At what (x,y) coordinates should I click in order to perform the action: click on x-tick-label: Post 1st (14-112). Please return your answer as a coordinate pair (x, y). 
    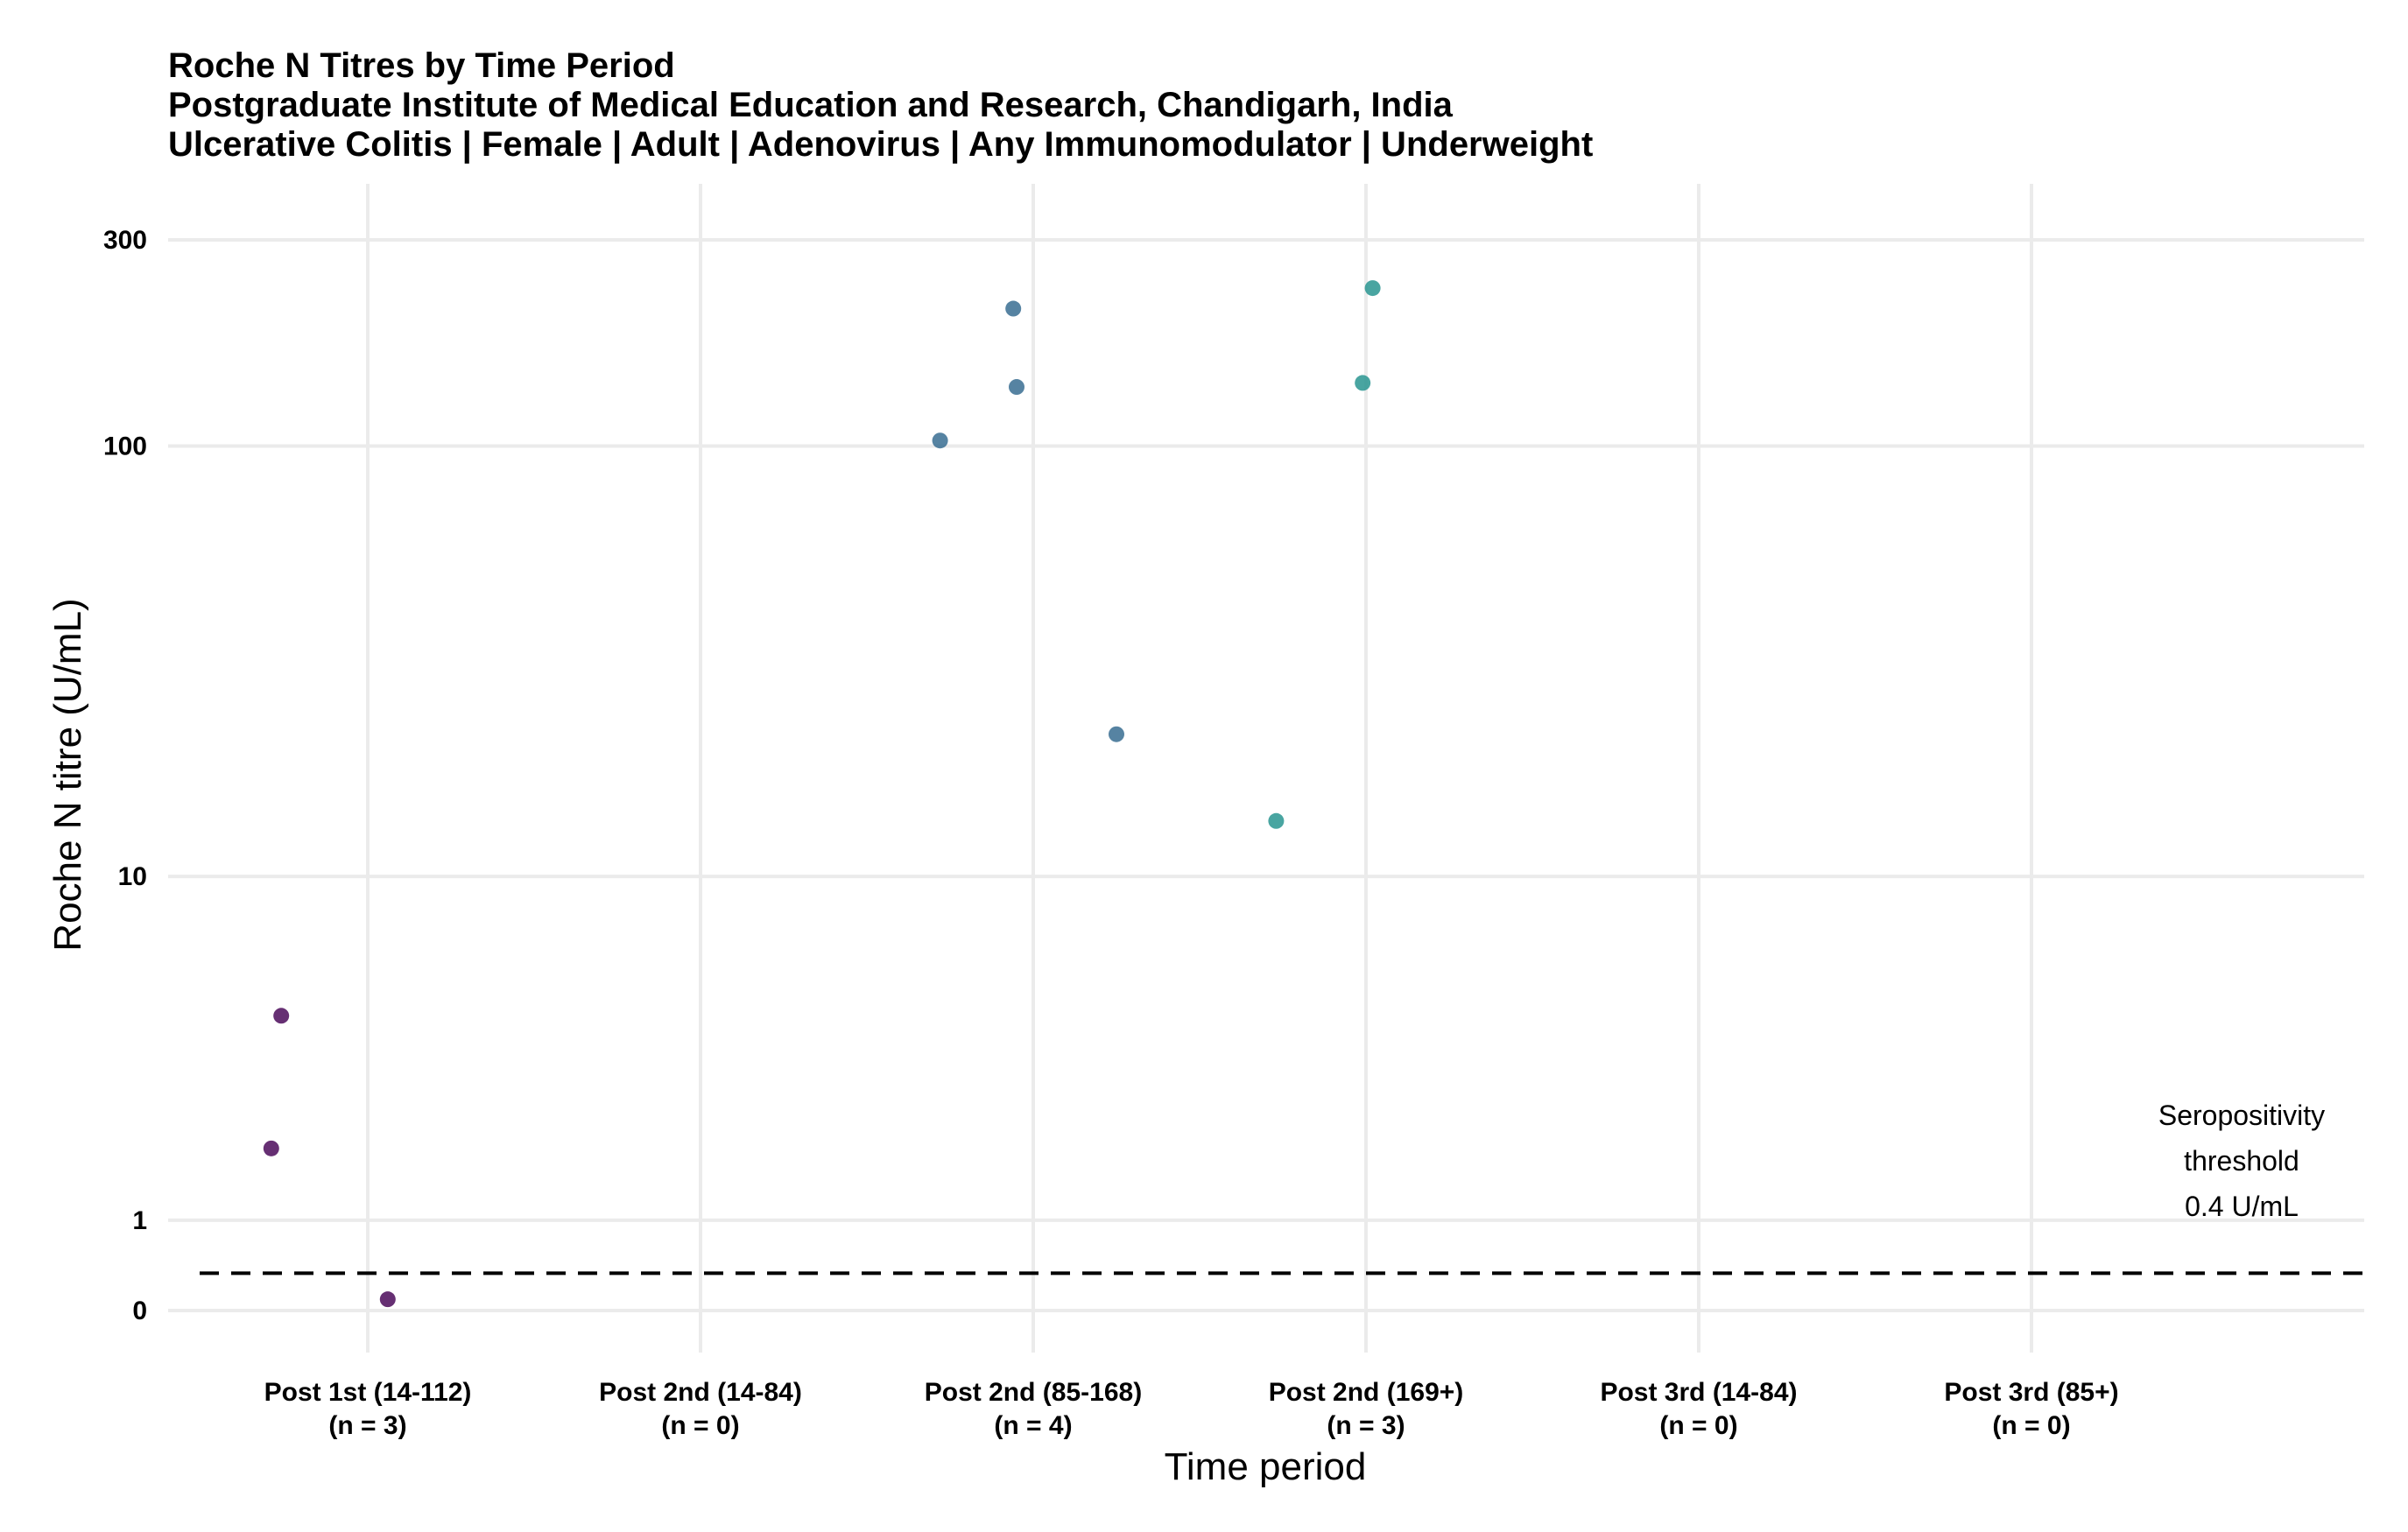
    Looking at the image, I should click on (368, 1392).